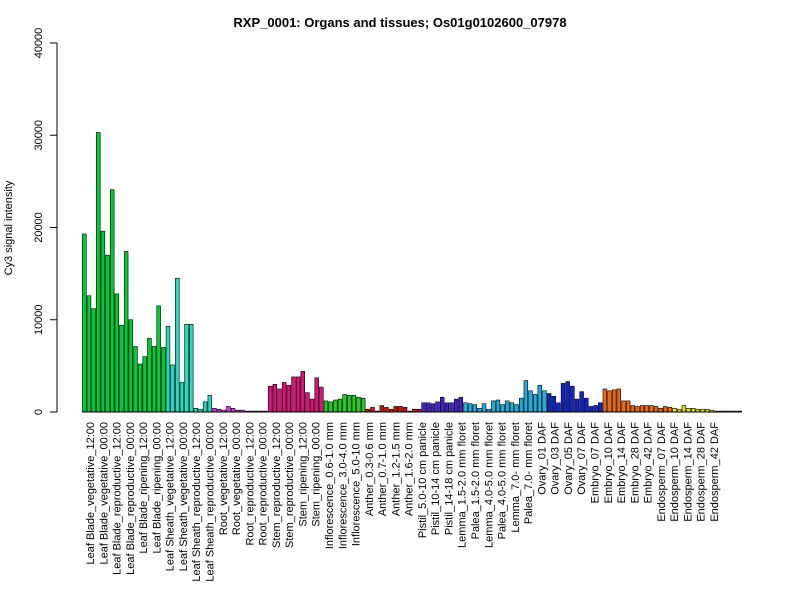  I want to click on x-tick-label: Endosperm_07 DAF, so click(662, 472).